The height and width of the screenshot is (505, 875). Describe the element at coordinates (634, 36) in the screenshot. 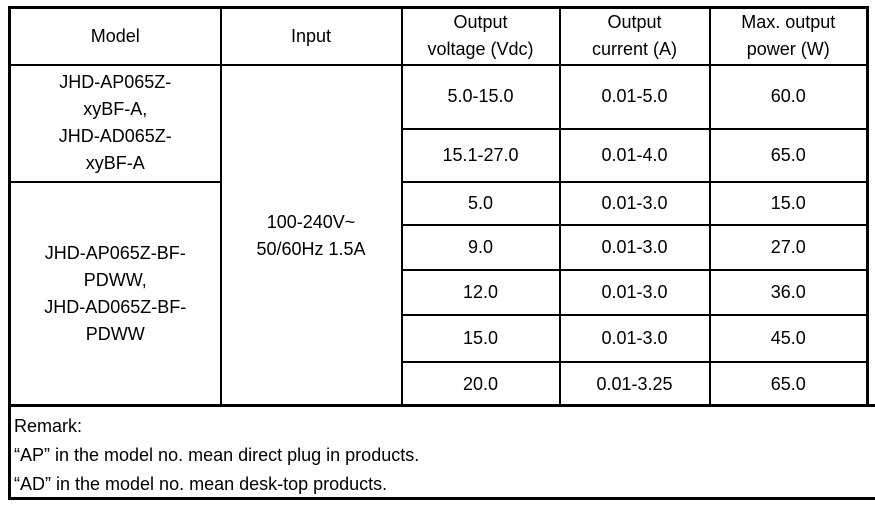

I see `header-output-current: Output current (A)` at that location.